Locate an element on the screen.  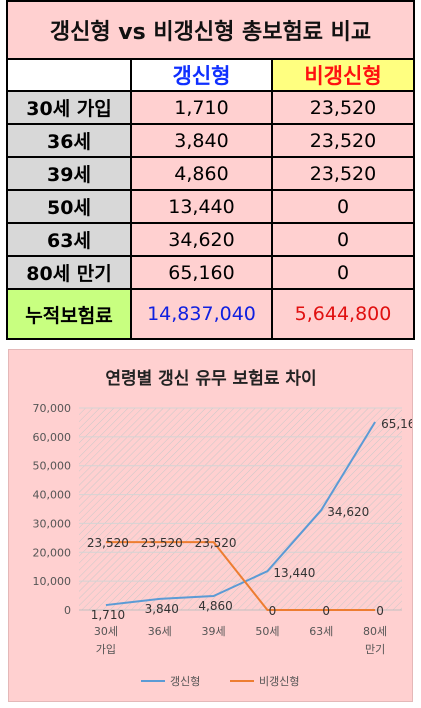
legend-label: 비갱신형 is located at coordinates (279, 681).